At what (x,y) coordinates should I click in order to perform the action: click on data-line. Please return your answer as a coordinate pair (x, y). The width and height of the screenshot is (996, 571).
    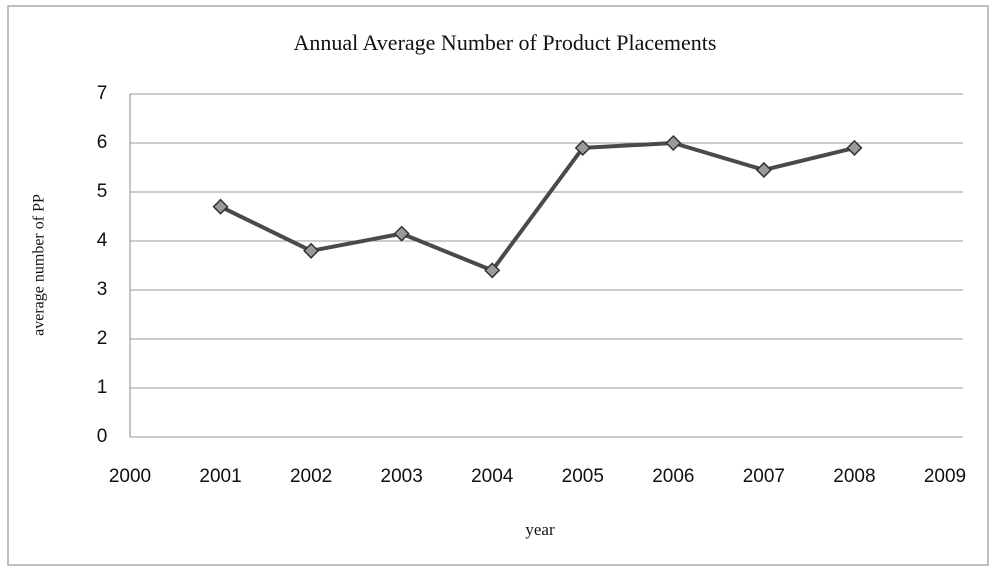
    Looking at the image, I should click on (537, 207).